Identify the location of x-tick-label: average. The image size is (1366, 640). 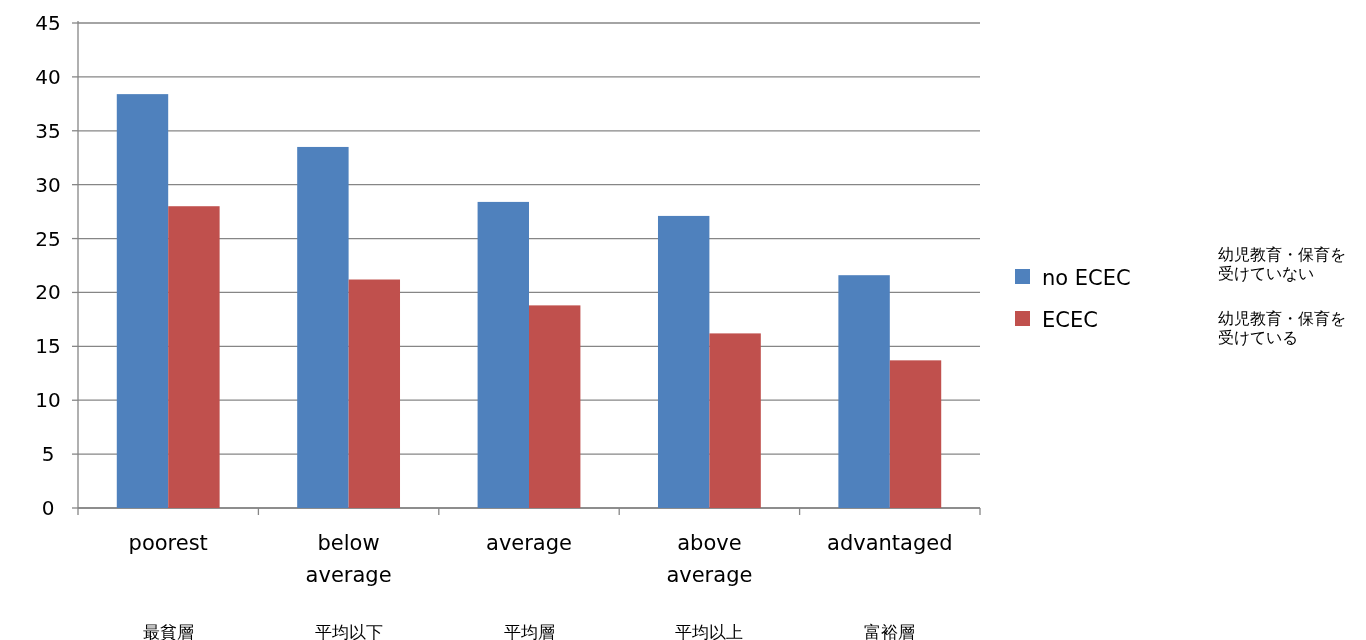
(529, 543).